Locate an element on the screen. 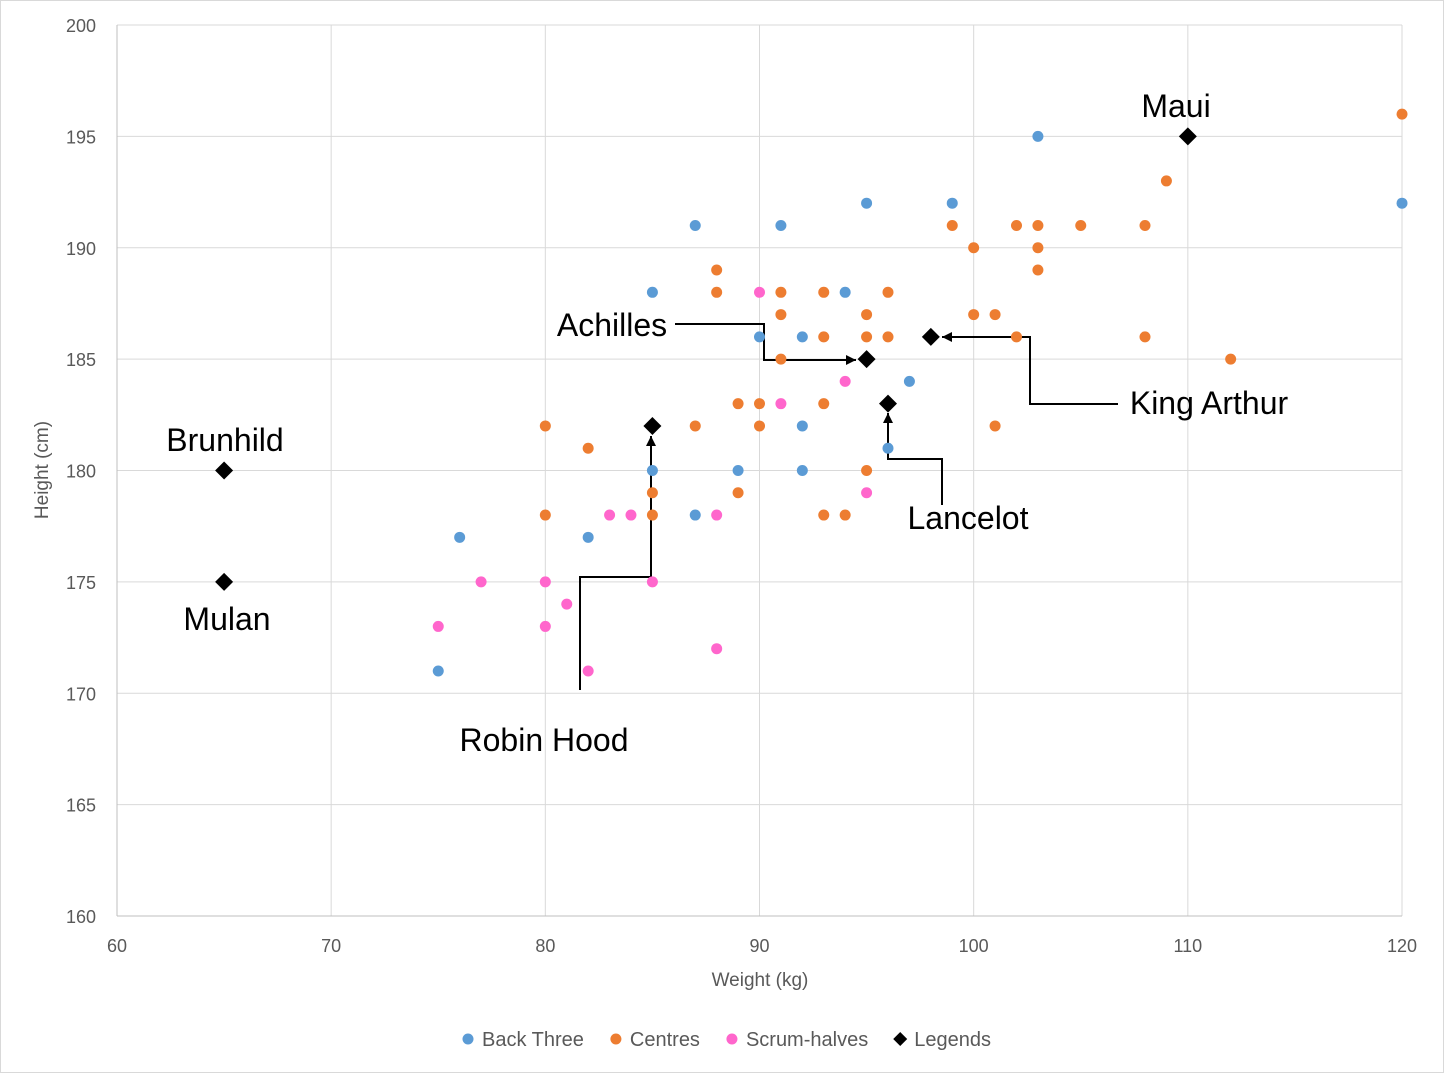 The image size is (1444, 1073). y-axis-title: Height (cm) is located at coordinates (42, 470).